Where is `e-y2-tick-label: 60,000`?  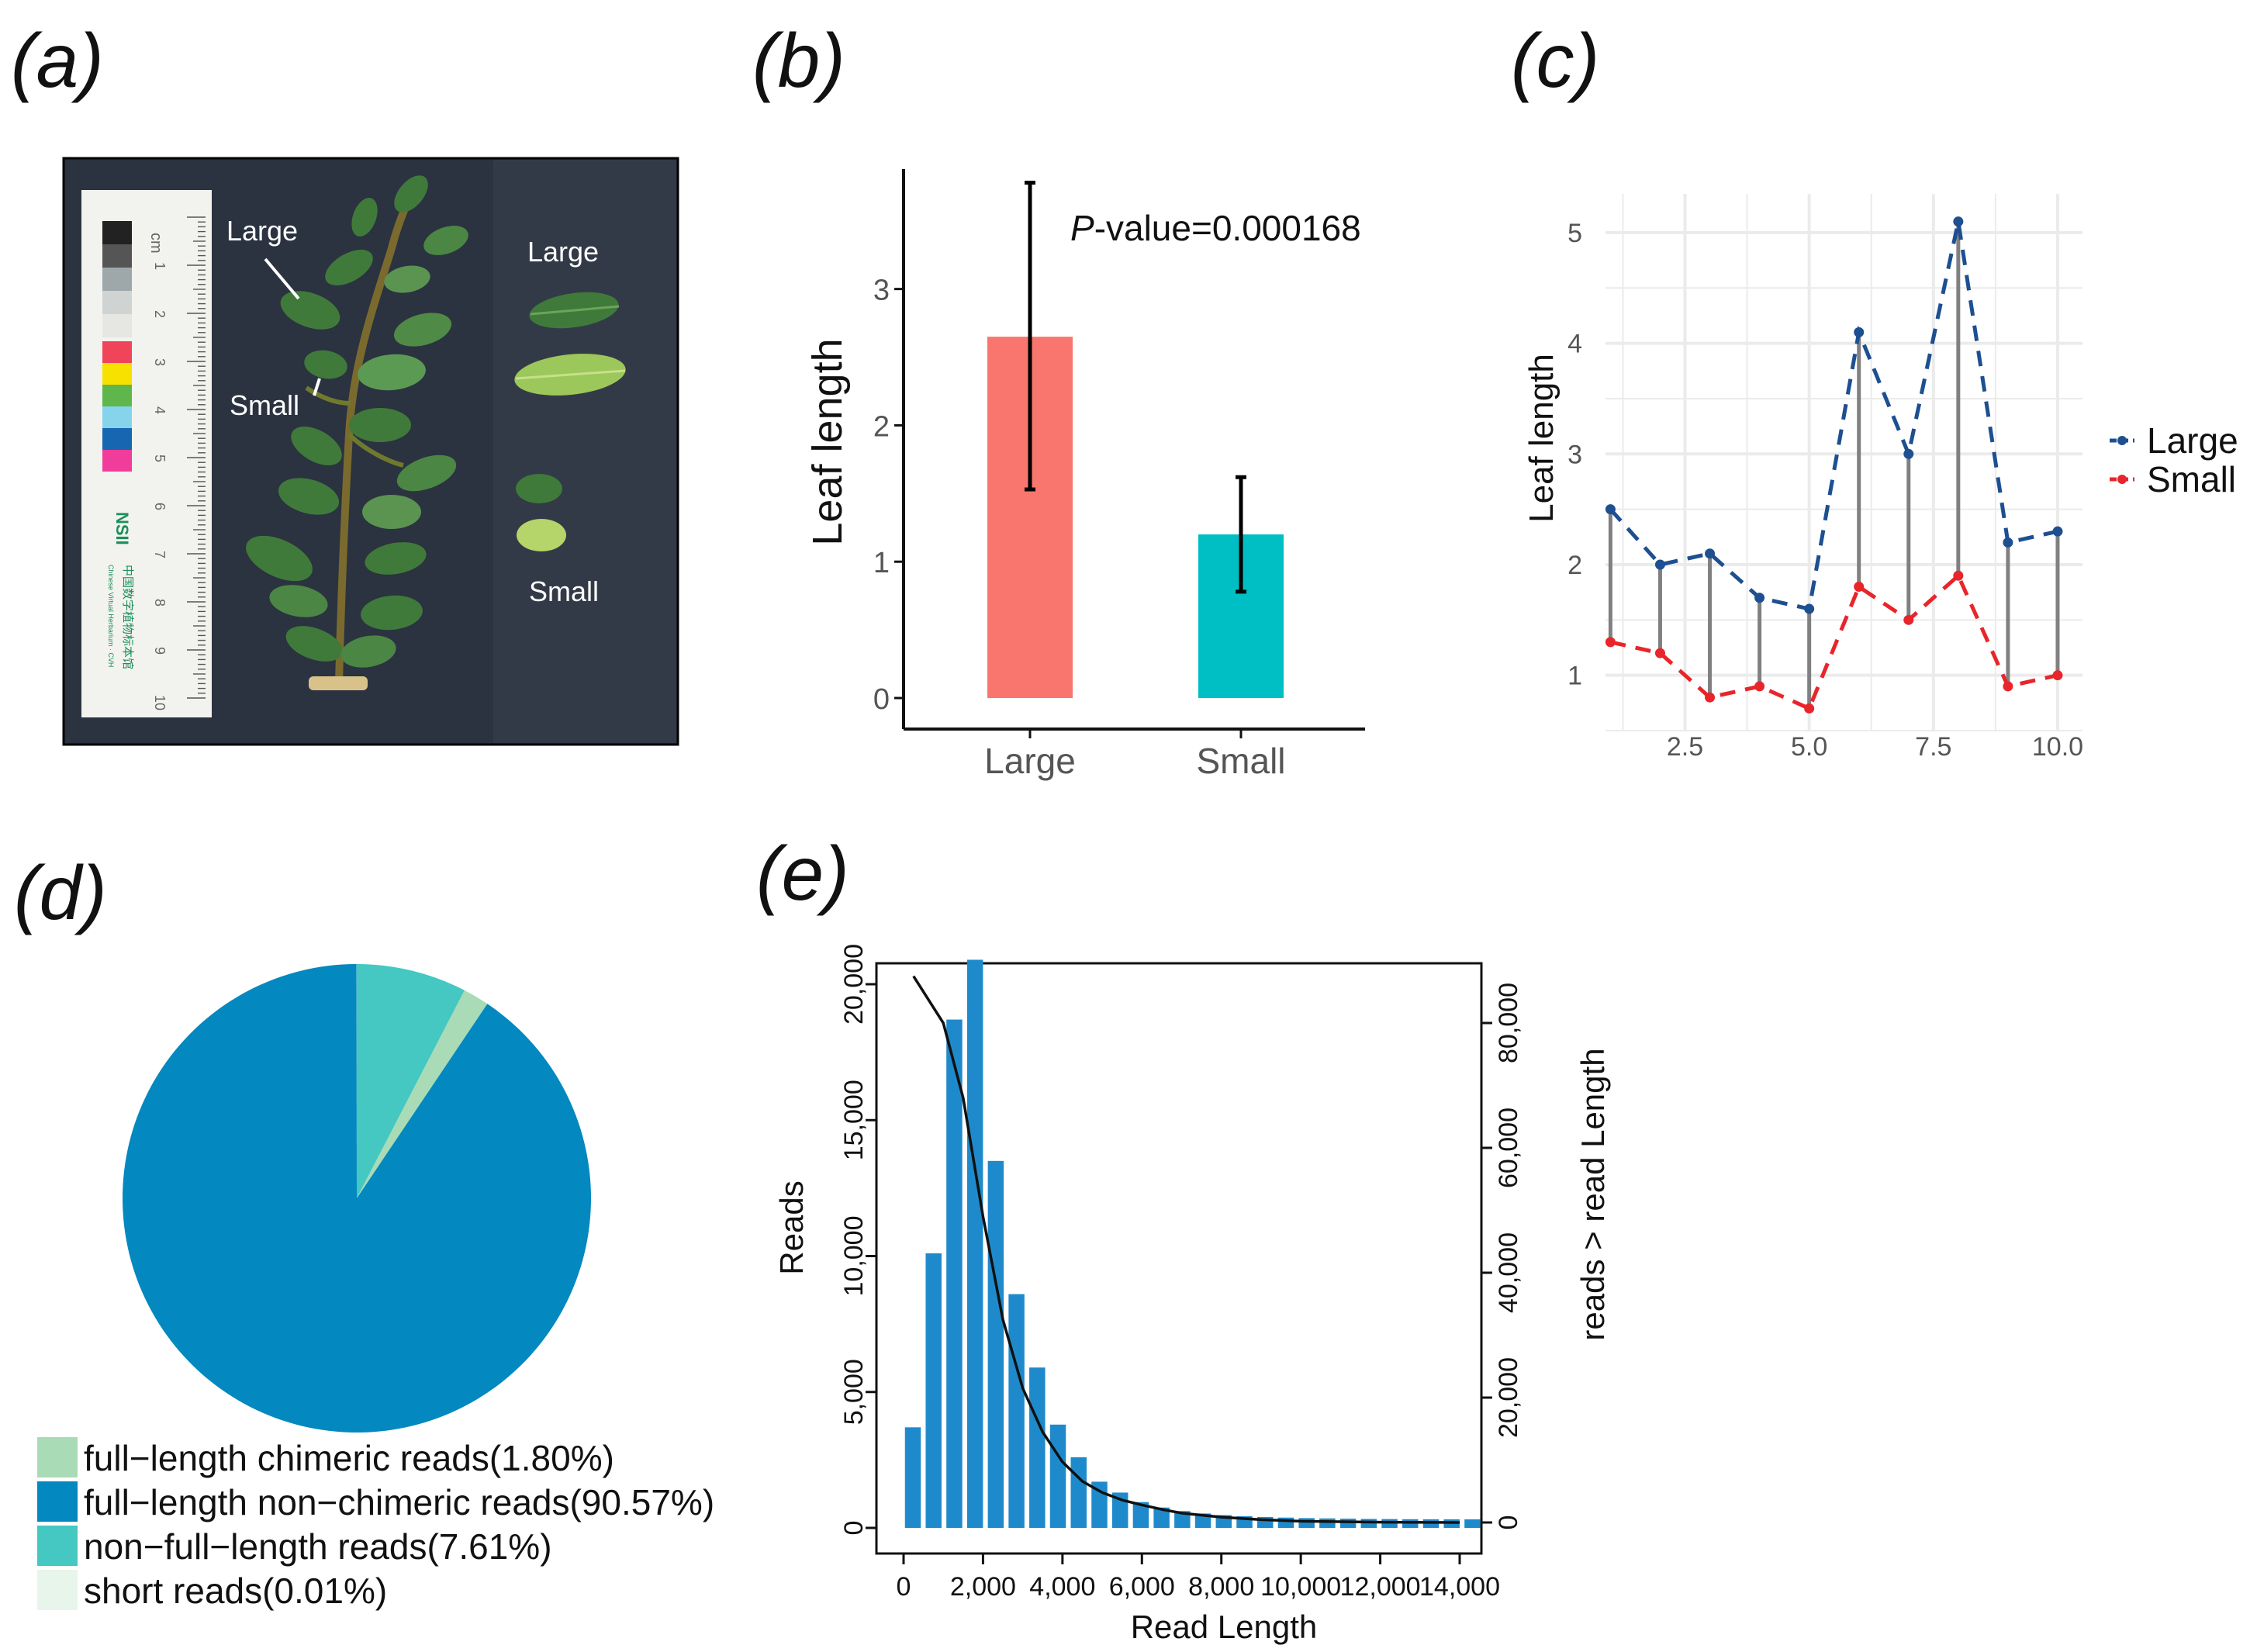
e-y2-tick-label: 60,000 is located at coordinates (1508, 1148).